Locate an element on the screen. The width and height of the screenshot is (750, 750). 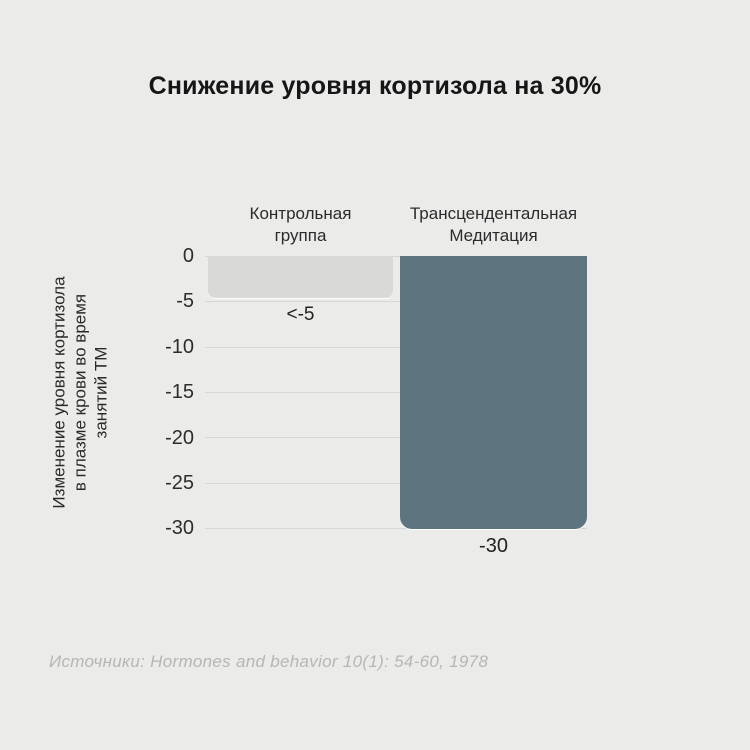
y-tick-label: 0 is located at coordinates (188, 256).